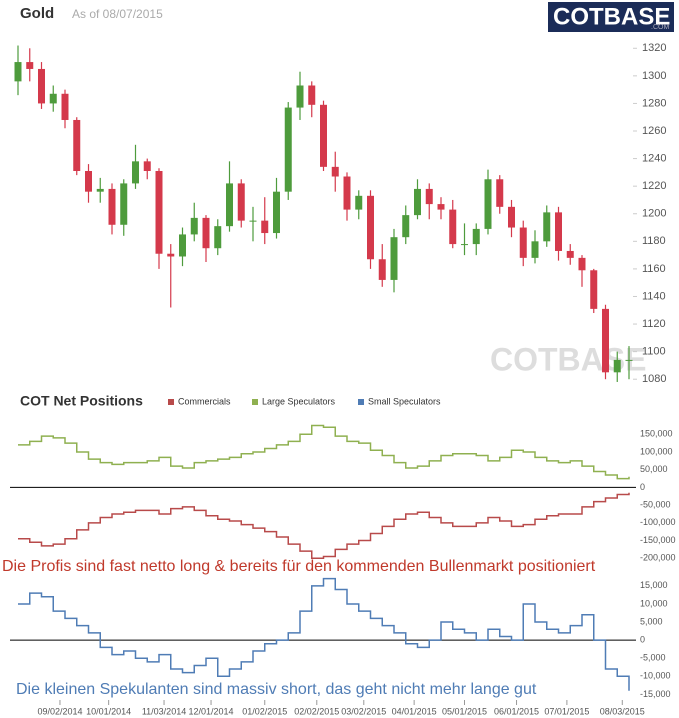  Describe the element at coordinates (653, 658) in the screenshot. I see `y2-tick-label: -5,000` at that location.